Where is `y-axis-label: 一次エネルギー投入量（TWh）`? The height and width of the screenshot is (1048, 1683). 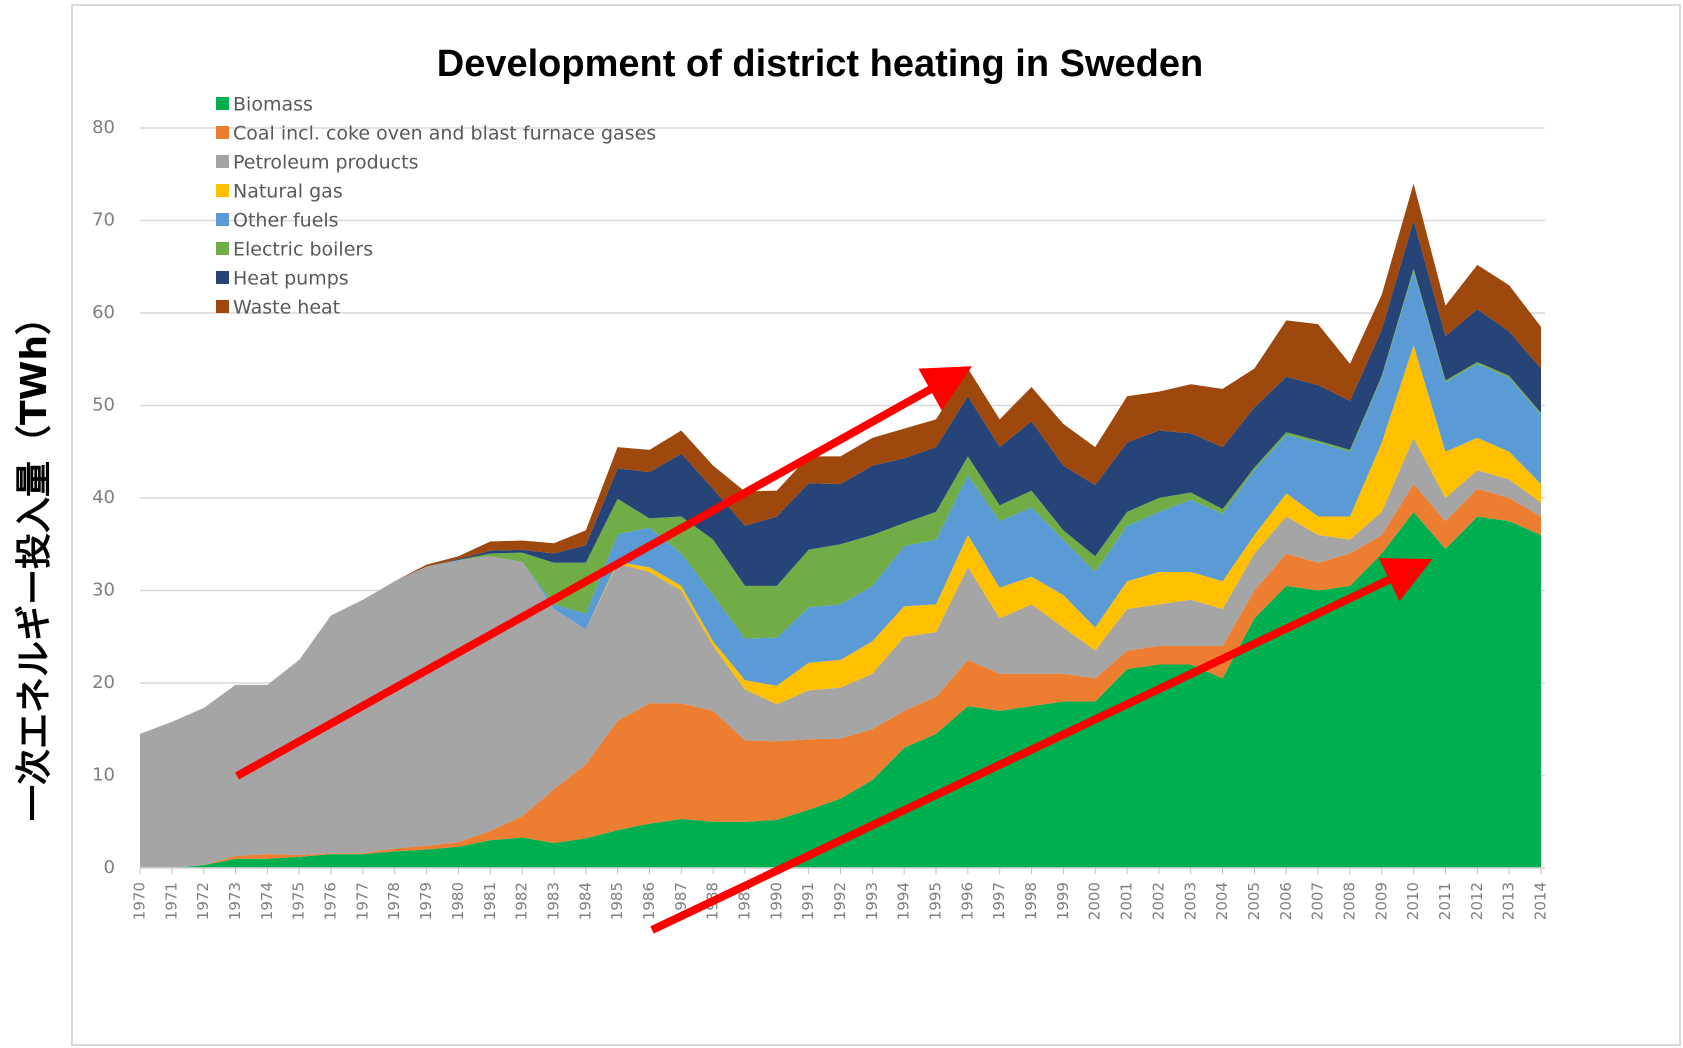 y-axis-label: 一次エネルギー投入量（TWh） is located at coordinates (34, 560).